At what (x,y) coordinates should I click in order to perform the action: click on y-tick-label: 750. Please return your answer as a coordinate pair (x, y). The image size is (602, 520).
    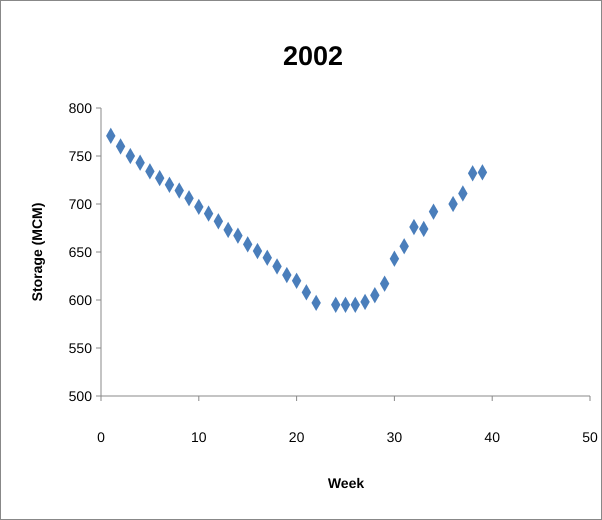
    Looking at the image, I should click on (80, 156).